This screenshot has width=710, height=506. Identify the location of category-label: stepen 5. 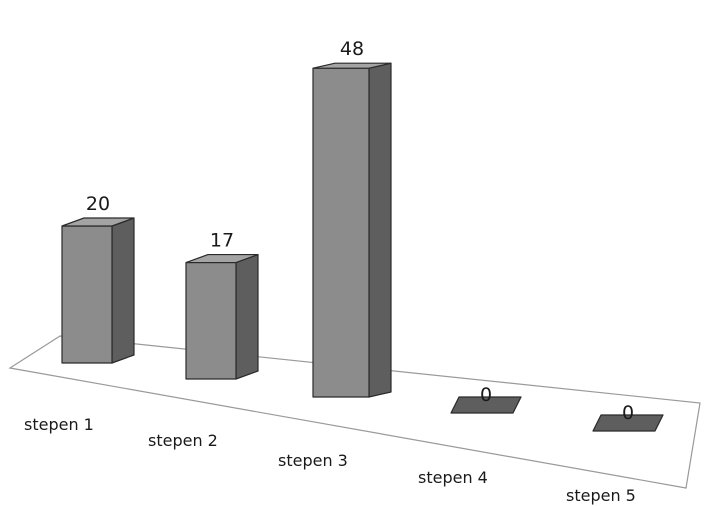
(601, 495).